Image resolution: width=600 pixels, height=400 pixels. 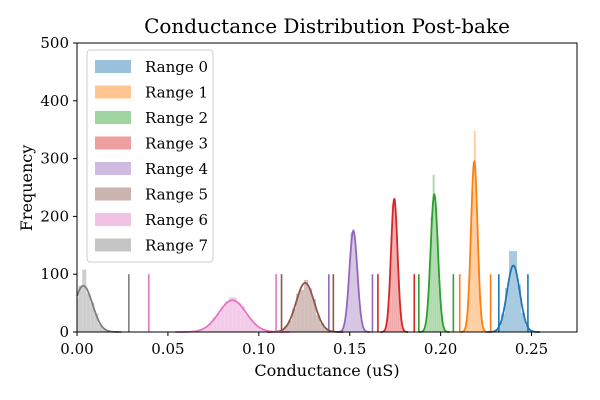 What do you see at coordinates (58, 187) in the screenshot?
I see `y-axis: 0 100 200 300 400 500` at bounding box center [58, 187].